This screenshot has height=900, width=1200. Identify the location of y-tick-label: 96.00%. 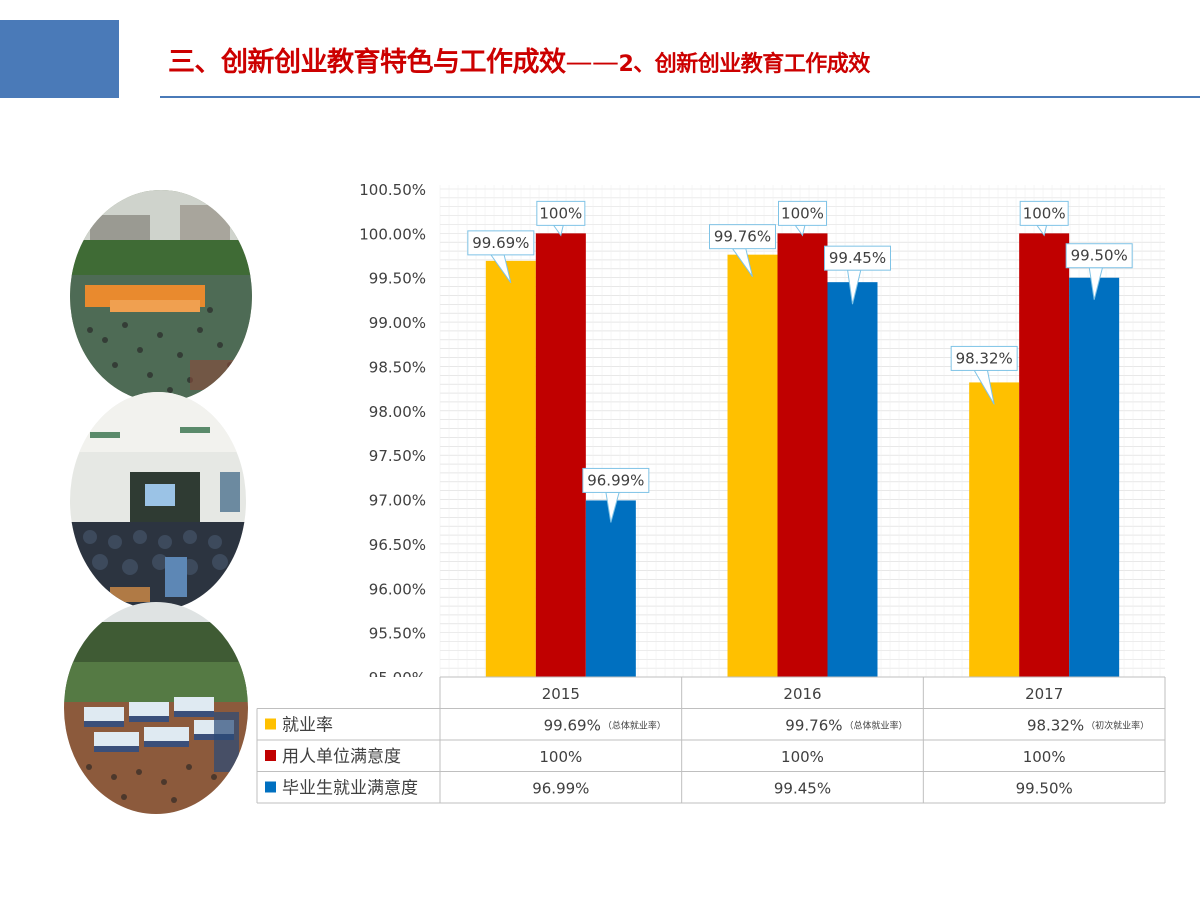
(397, 589).